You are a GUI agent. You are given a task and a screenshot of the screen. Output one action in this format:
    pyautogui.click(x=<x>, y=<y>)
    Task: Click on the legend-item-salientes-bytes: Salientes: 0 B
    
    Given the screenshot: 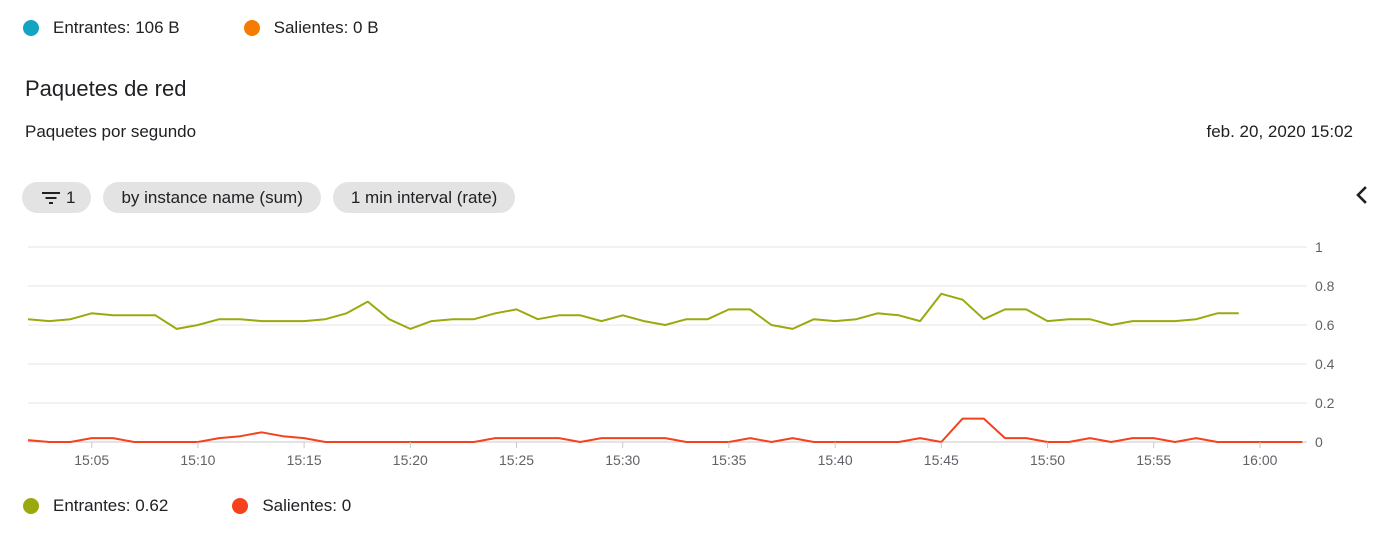 What is the action you would take?
    pyautogui.click(x=311, y=28)
    